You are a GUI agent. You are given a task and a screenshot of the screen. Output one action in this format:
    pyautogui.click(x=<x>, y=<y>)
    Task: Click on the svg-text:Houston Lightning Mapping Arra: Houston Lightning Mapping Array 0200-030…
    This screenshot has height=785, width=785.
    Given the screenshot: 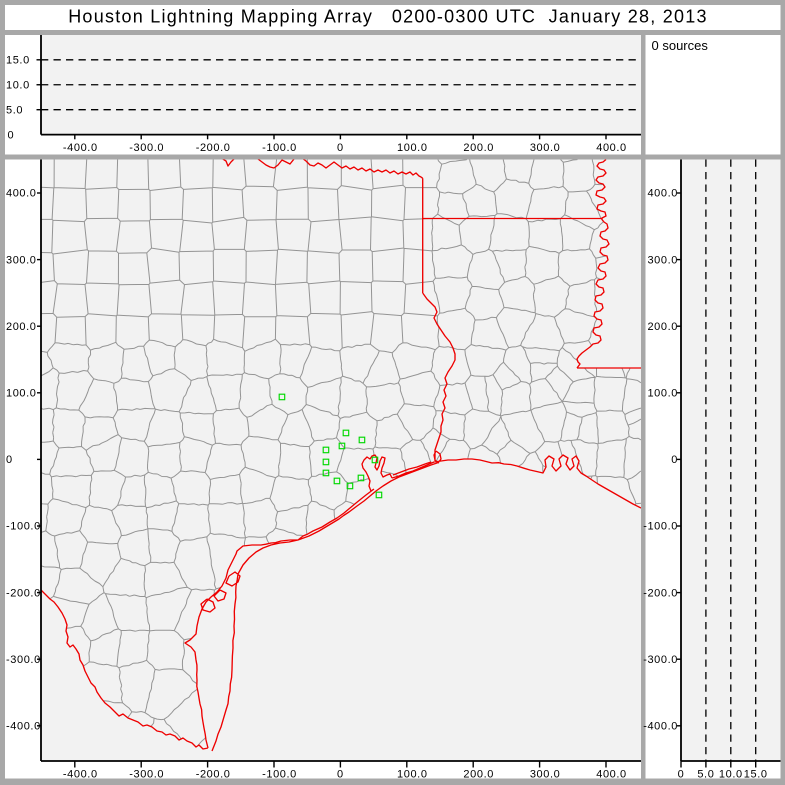 What is the action you would take?
    pyautogui.click(x=388, y=17)
    